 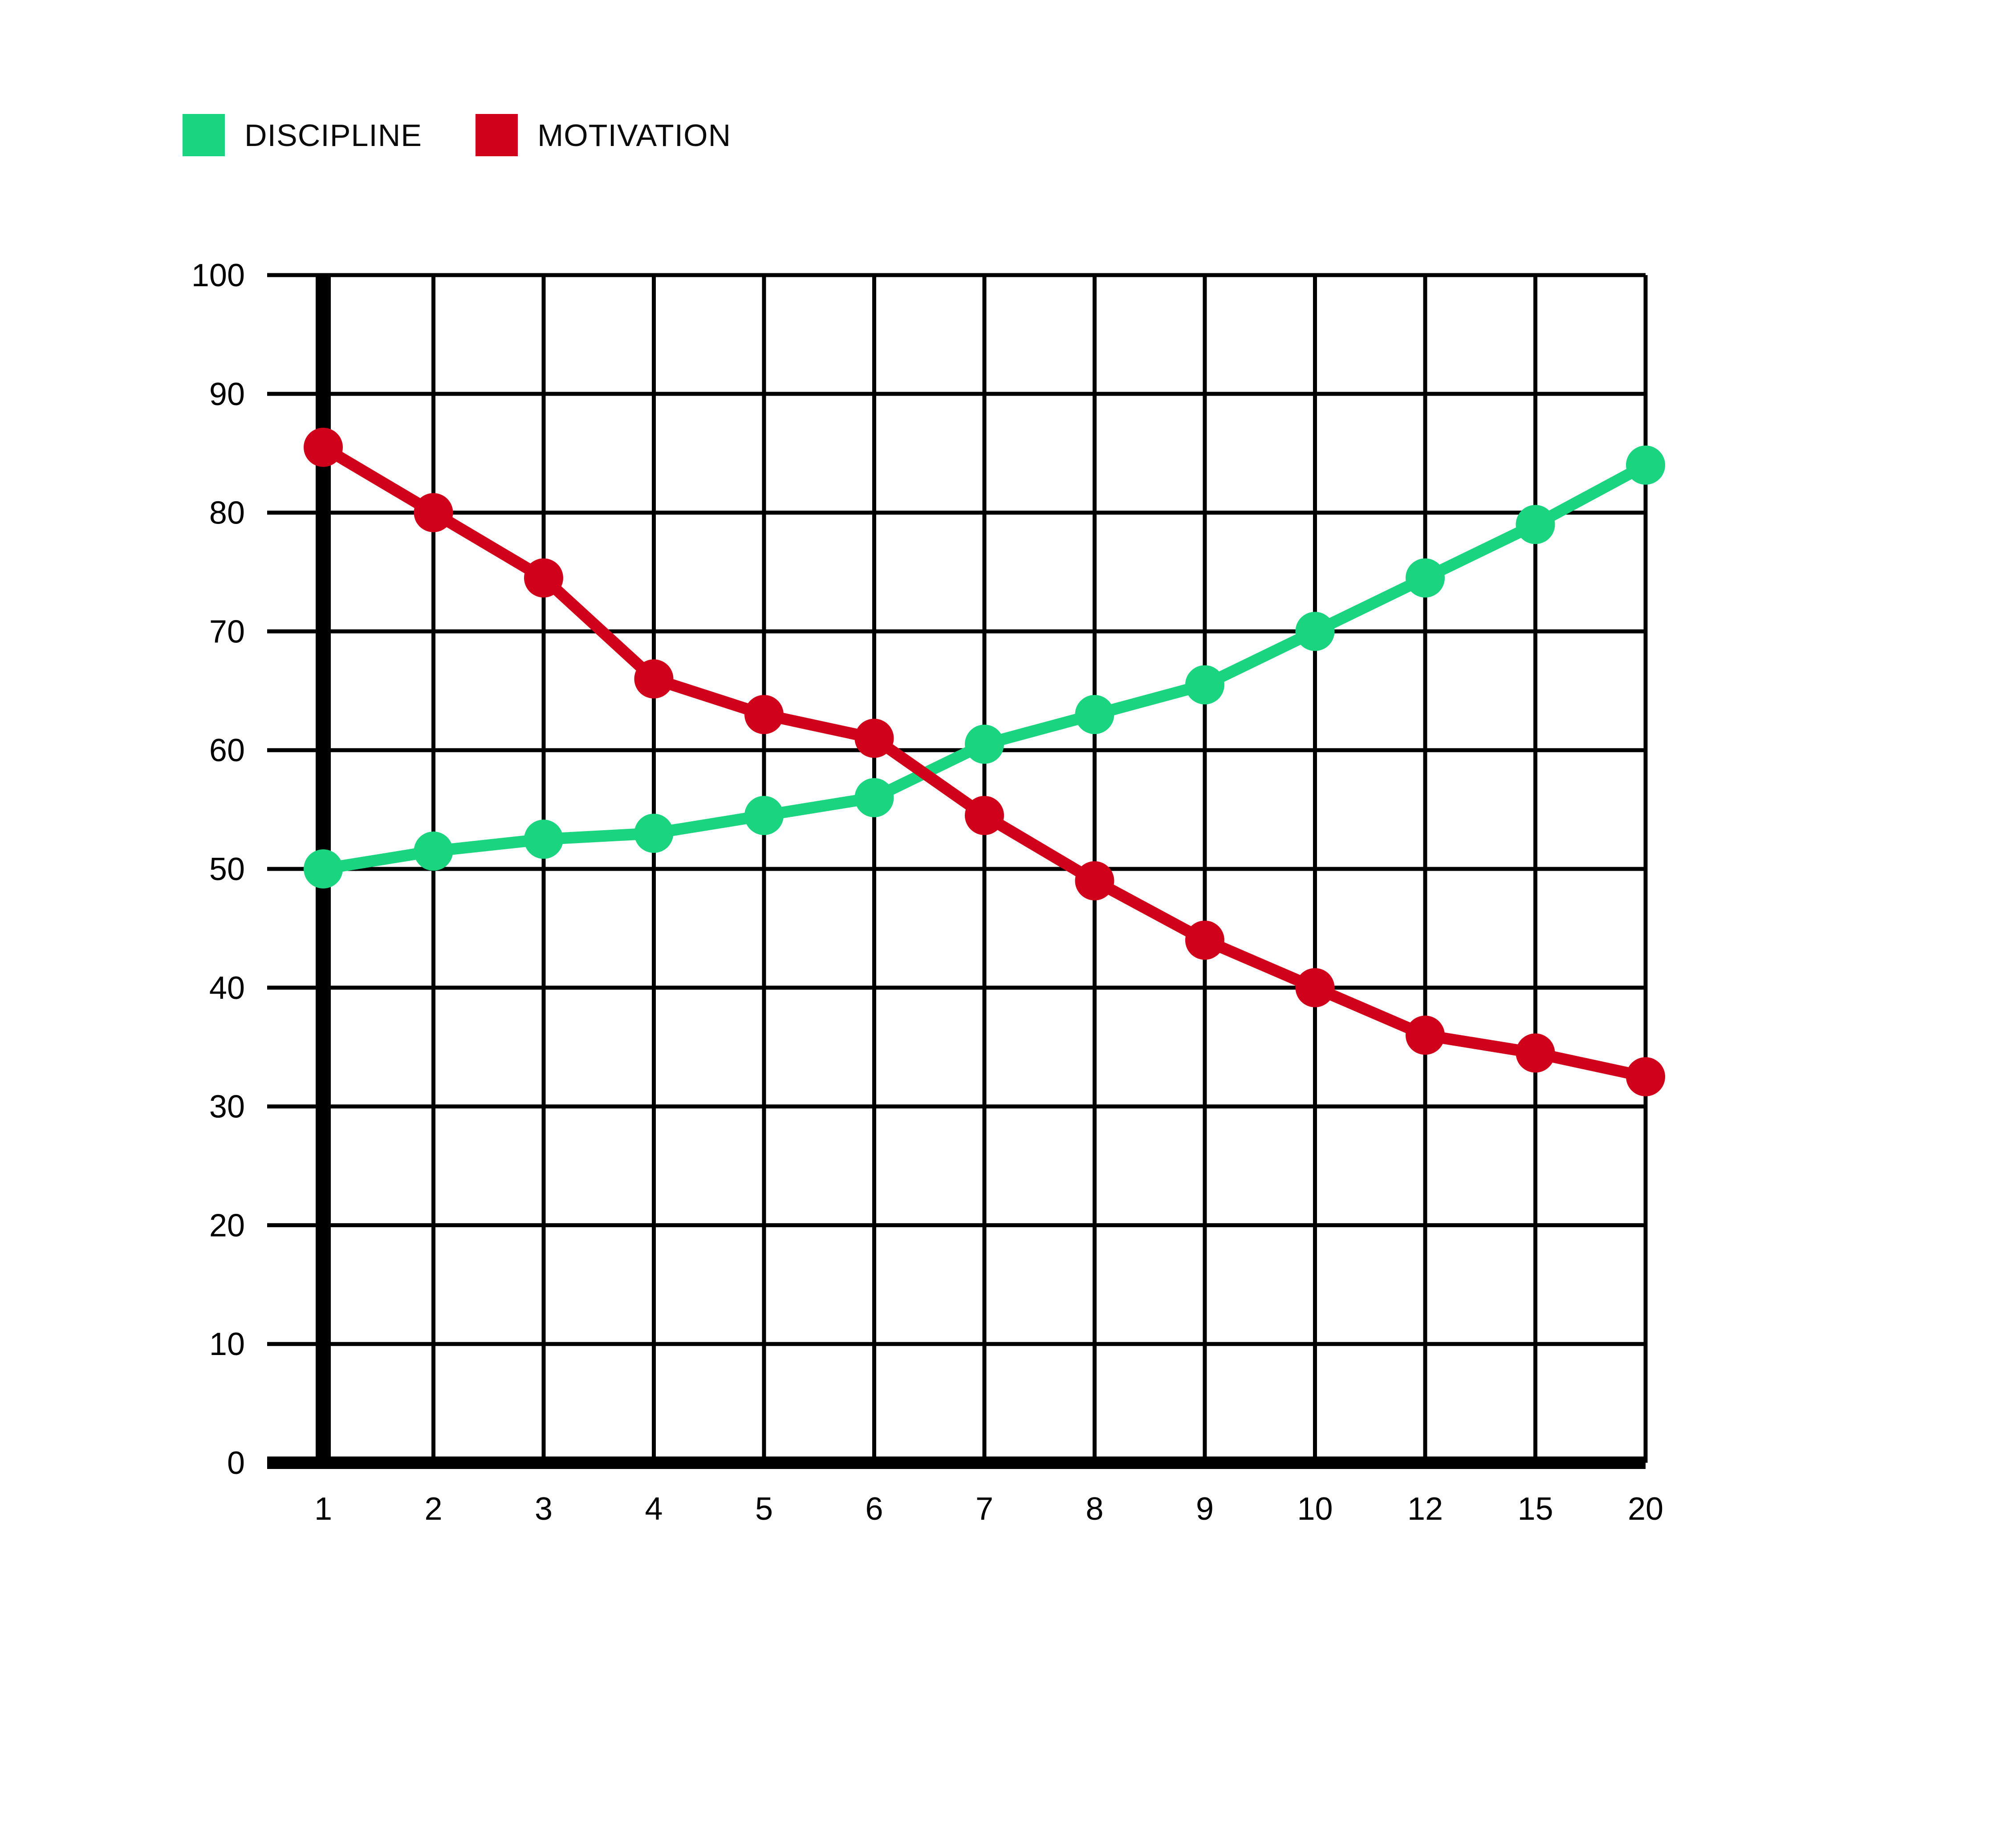 What do you see at coordinates (227, 1344) in the screenshot?
I see `y-tick-label: 10` at bounding box center [227, 1344].